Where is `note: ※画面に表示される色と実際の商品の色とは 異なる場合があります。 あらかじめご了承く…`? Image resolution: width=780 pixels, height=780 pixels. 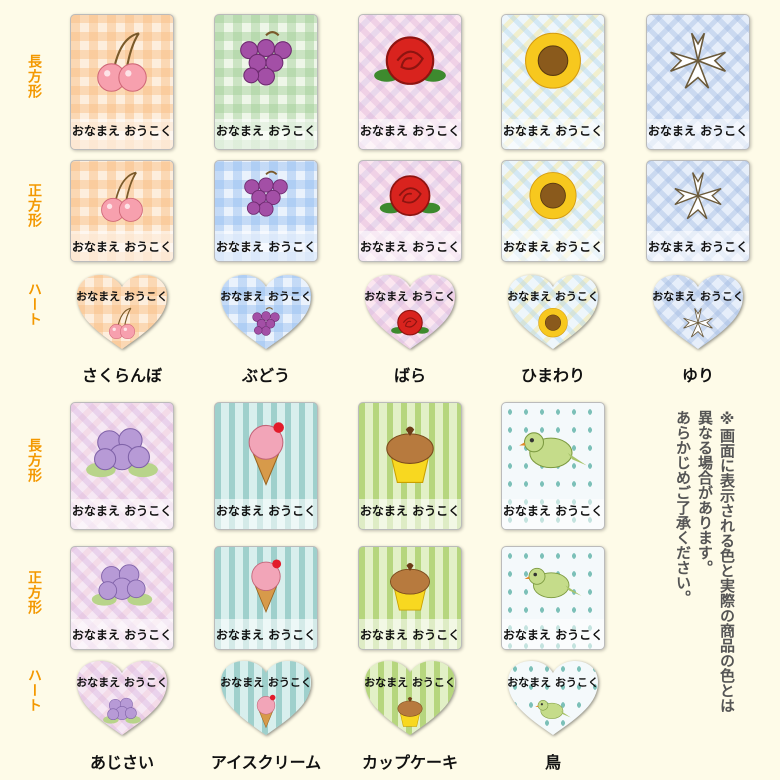
note: ※画面に表示される色と実際の商品の色とは 異なる場合があります。 あらかじめご了承く… is located at coordinates (705, 585).